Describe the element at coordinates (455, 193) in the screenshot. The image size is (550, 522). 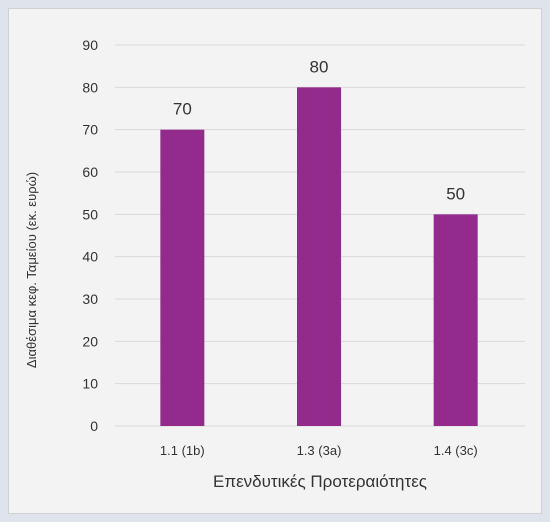
I see `data-label: 50` at that location.